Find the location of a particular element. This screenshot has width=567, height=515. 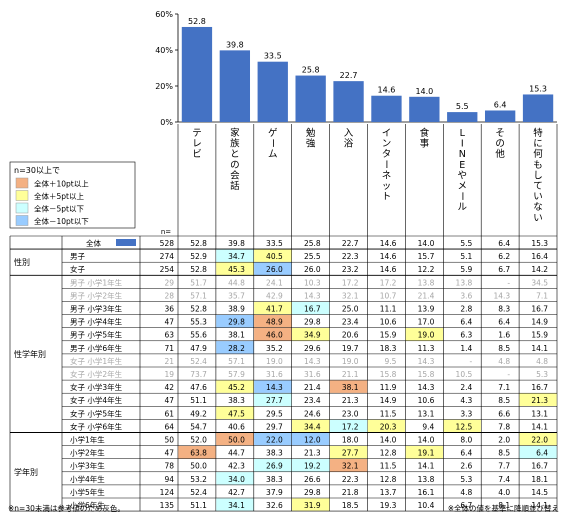

category-label: メ is located at coordinates (462, 186).